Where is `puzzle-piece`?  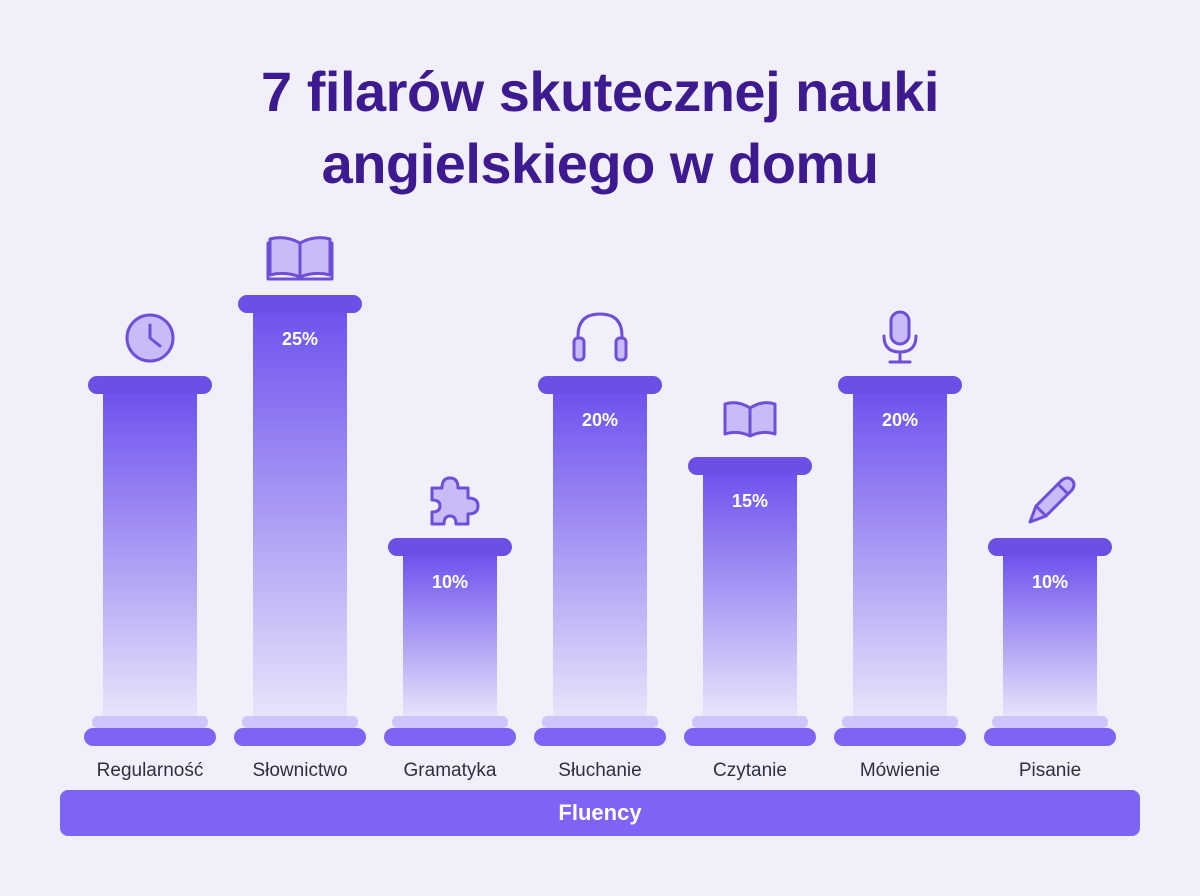
puzzle-piece is located at coordinates (455, 501).